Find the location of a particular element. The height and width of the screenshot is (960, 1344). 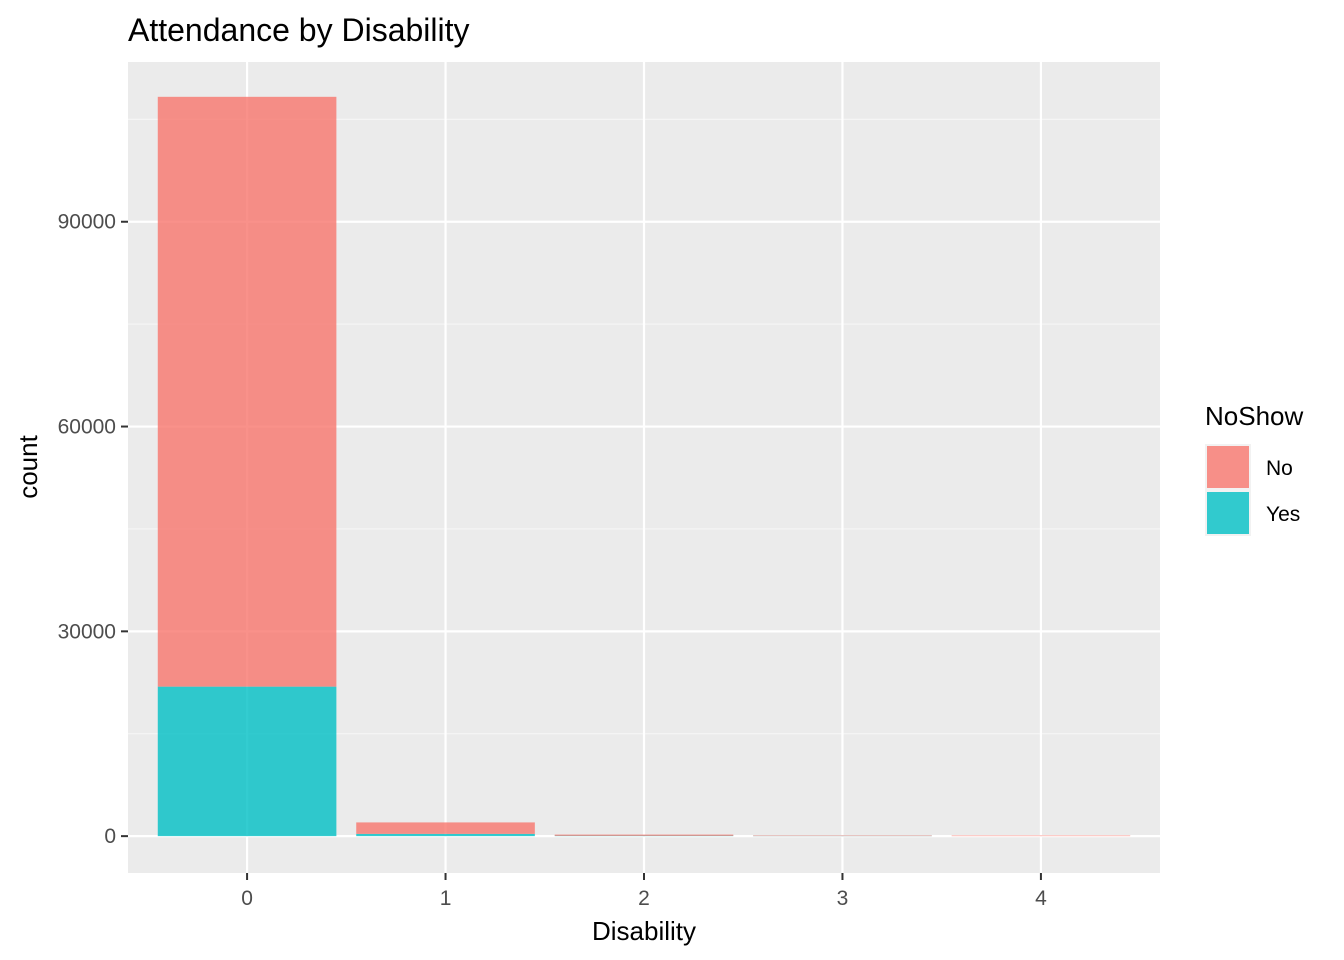

x-axis-title: Disability is located at coordinates (644, 931).